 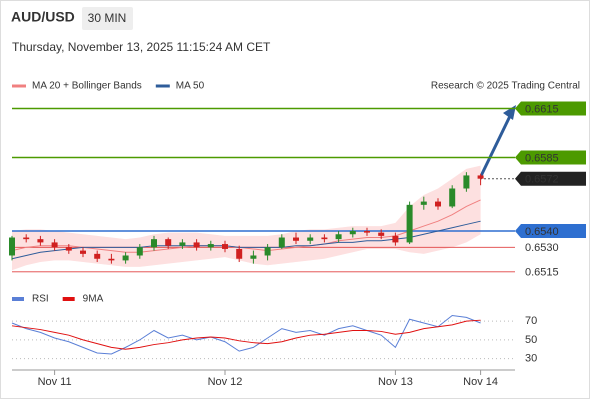 What do you see at coordinates (495, 147) in the screenshot?
I see `forecast-arrow` at bounding box center [495, 147].